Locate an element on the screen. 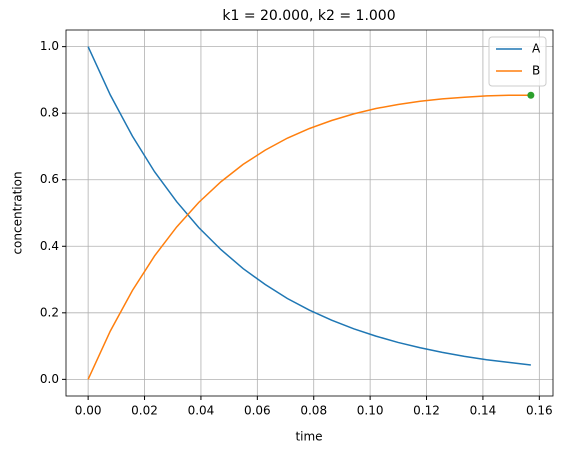  x-tick-label: 0.16 is located at coordinates (539, 411).